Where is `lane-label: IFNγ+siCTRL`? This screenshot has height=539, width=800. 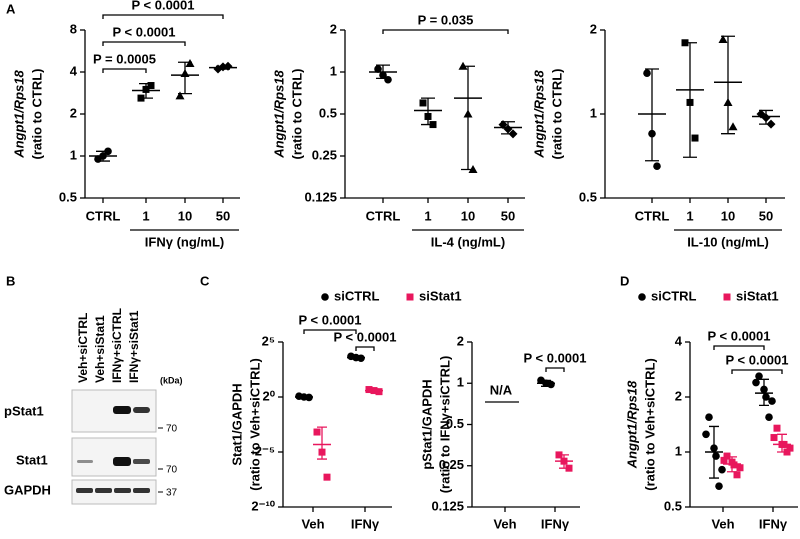
lane-label: IFNγ+siCTRL is located at coordinates (117, 345).